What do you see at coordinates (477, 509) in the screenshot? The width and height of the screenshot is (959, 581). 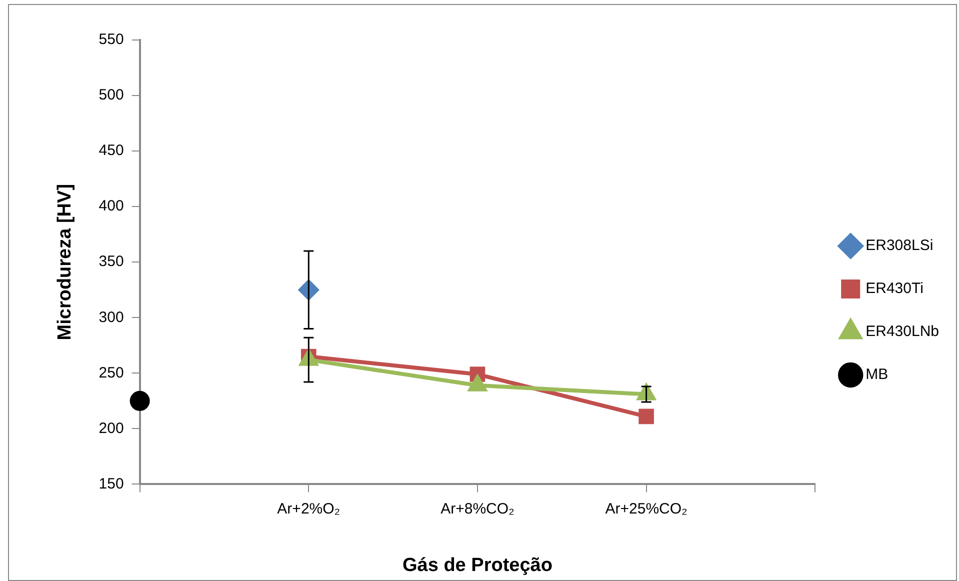 I see `x-tick-label: Ar+8%CO₂` at bounding box center [477, 509].